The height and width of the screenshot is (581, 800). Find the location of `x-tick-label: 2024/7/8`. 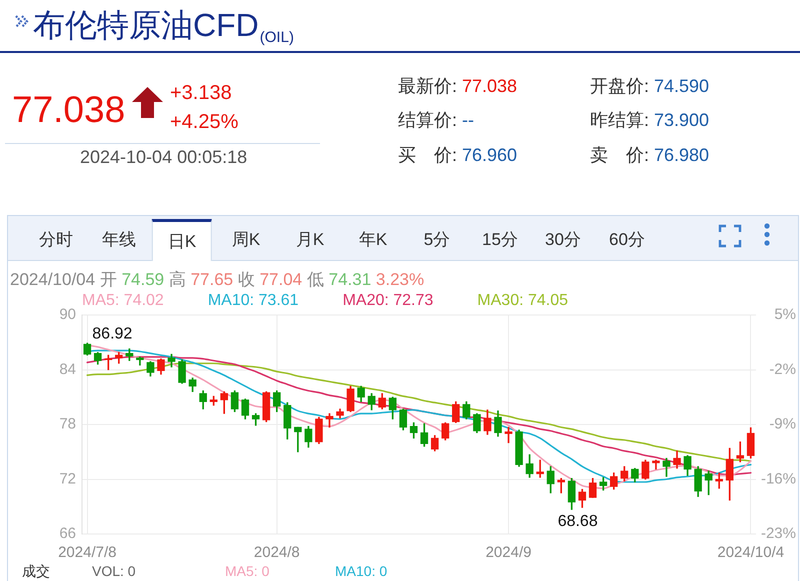

x-tick-label: 2024/7/8 is located at coordinates (87, 553).